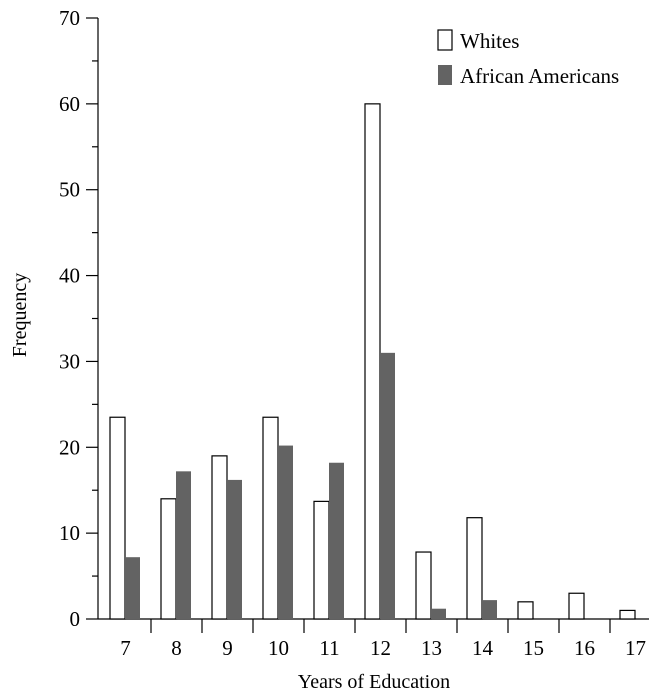 This screenshot has height=694, width=649. What do you see at coordinates (69, 18) in the screenshot?
I see `y-tick-label: 70` at bounding box center [69, 18].